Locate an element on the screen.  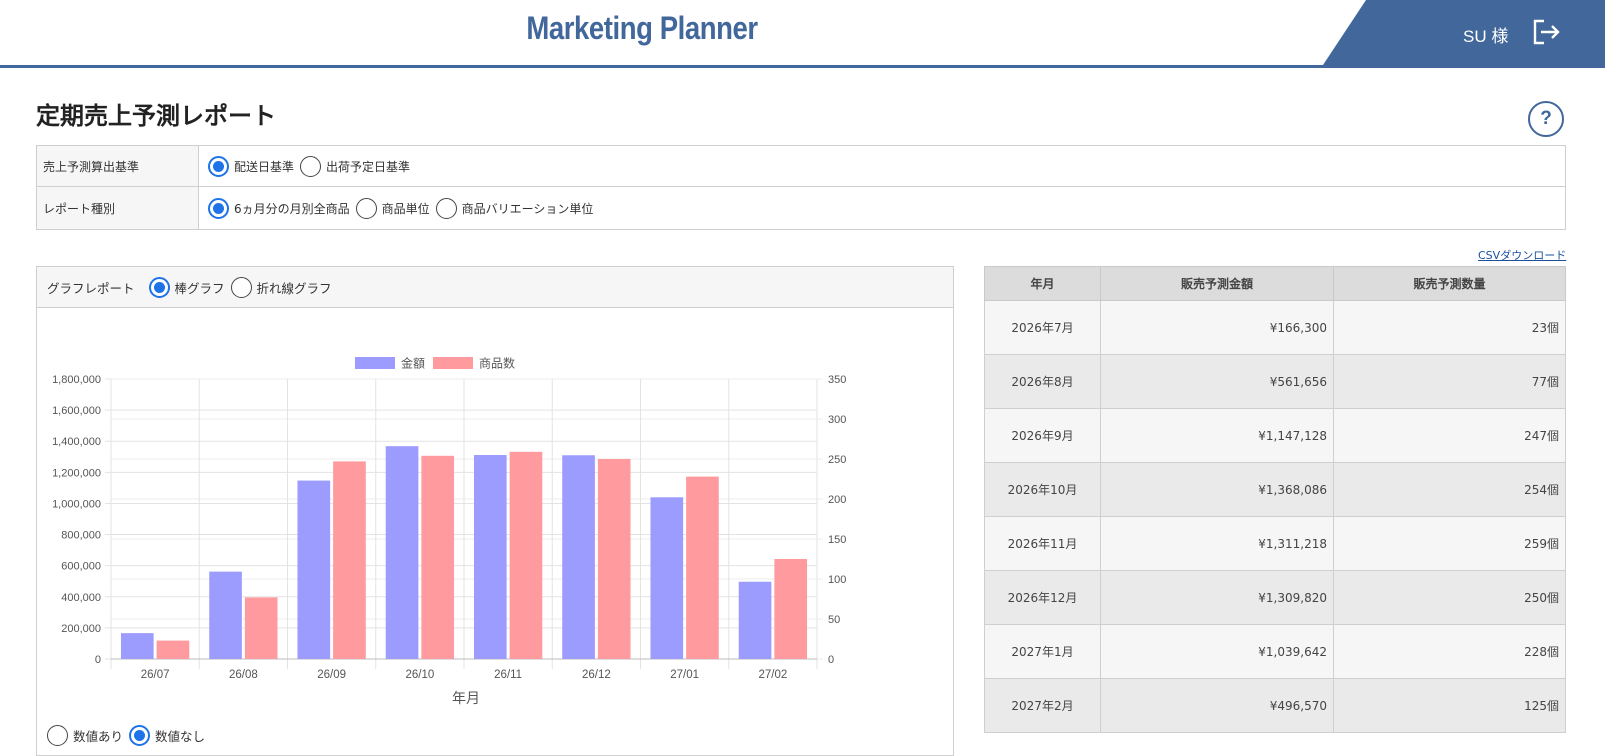
chart-panel-label: グラフレポート is located at coordinates (91, 288).